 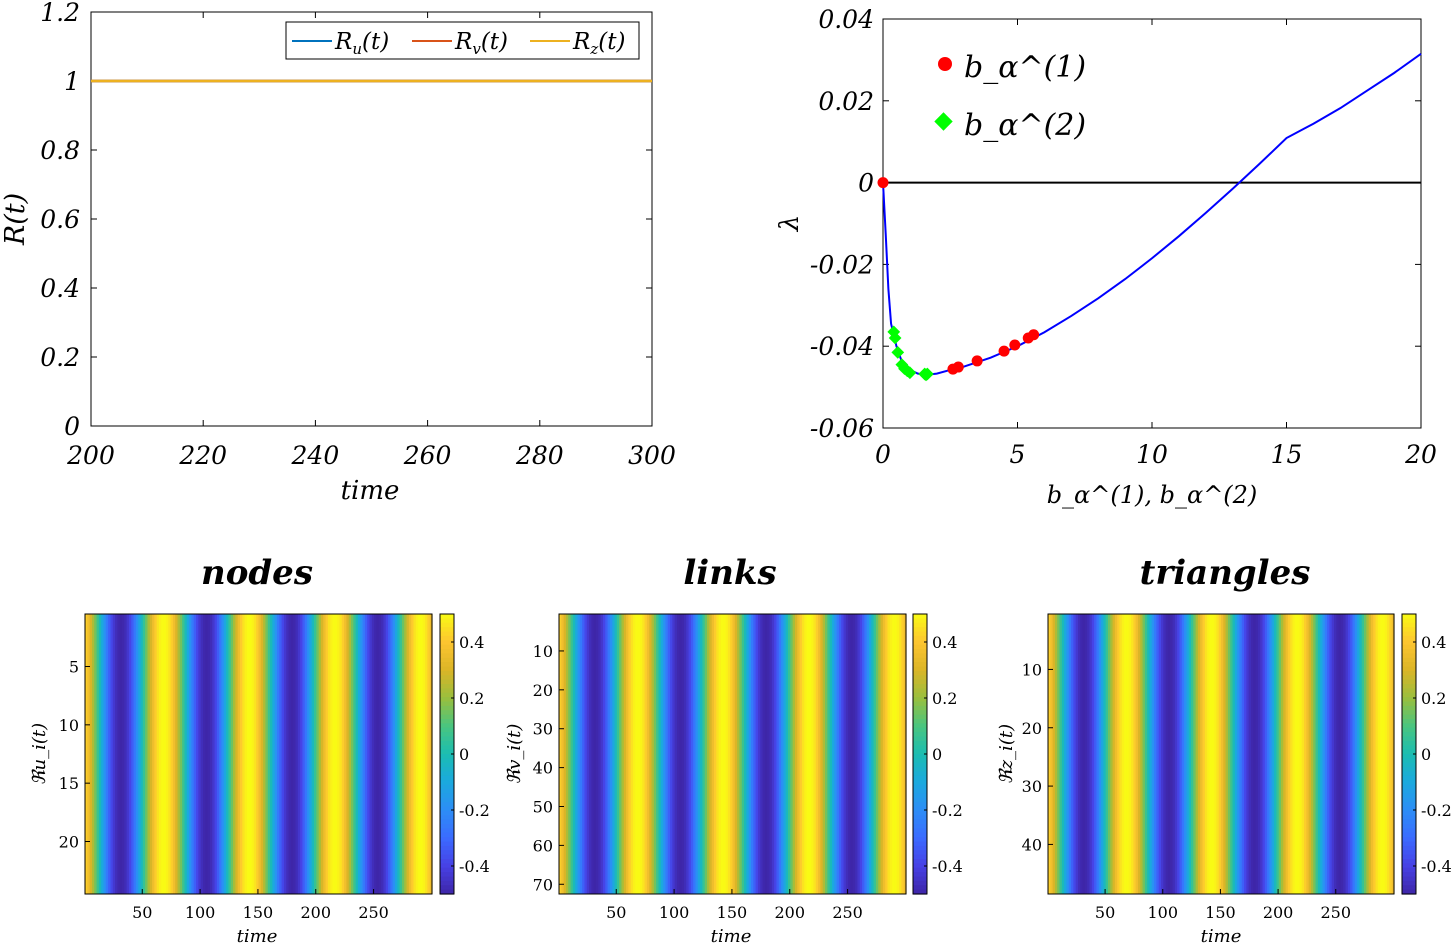 I want to click on lambda-y-tick-labels: -0.06 -0.04 -0.02 0 0.02 0.04, so click(x=842, y=224).